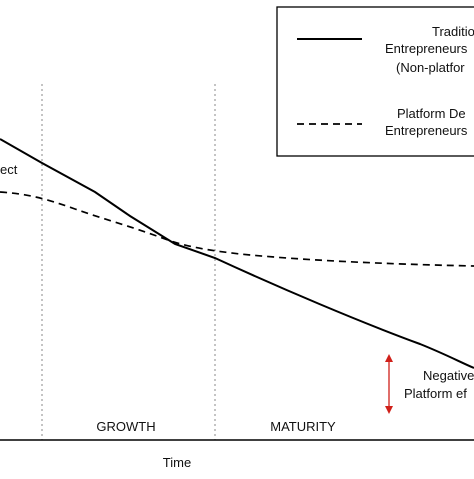  What do you see at coordinates (389, 384) in the screenshot?
I see `platform-effect-arrow` at bounding box center [389, 384].